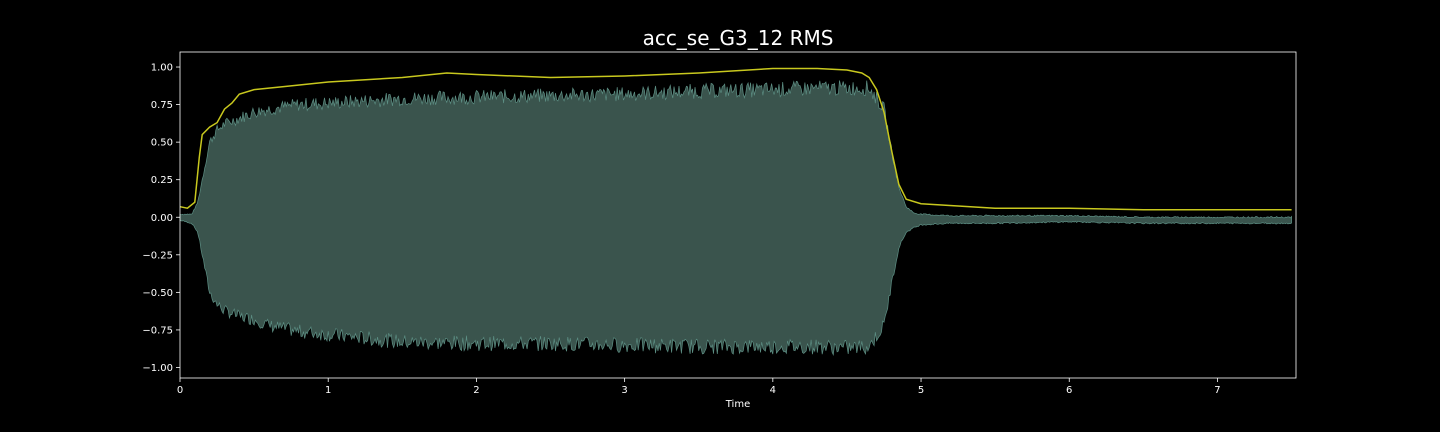  What do you see at coordinates (157, 255) in the screenshot?
I see `y-tick-label: −0.25` at bounding box center [157, 255].